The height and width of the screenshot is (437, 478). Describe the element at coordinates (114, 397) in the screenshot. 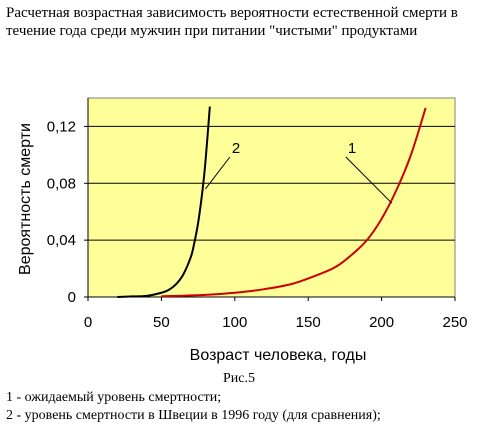

I see `caption-line-1: 1 - ожидаемый уровень смертности;` at that location.